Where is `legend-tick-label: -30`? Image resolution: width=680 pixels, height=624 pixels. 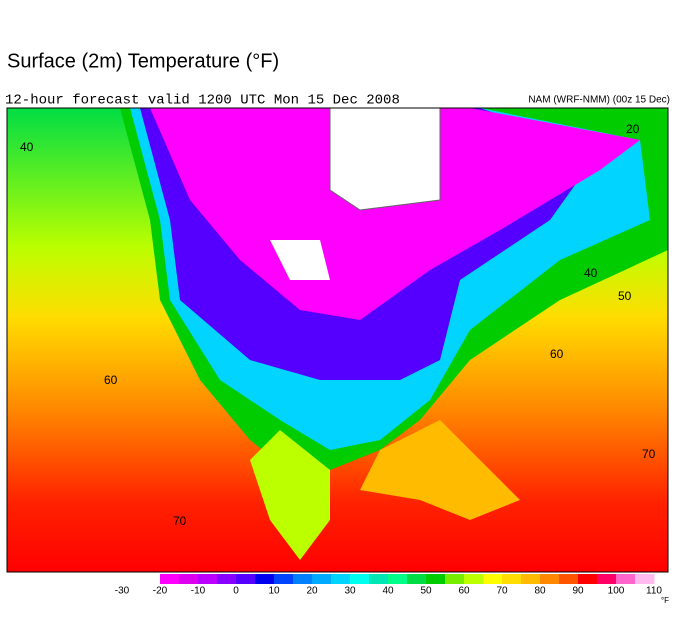
legend-tick-label: -30 is located at coordinates (122, 591).